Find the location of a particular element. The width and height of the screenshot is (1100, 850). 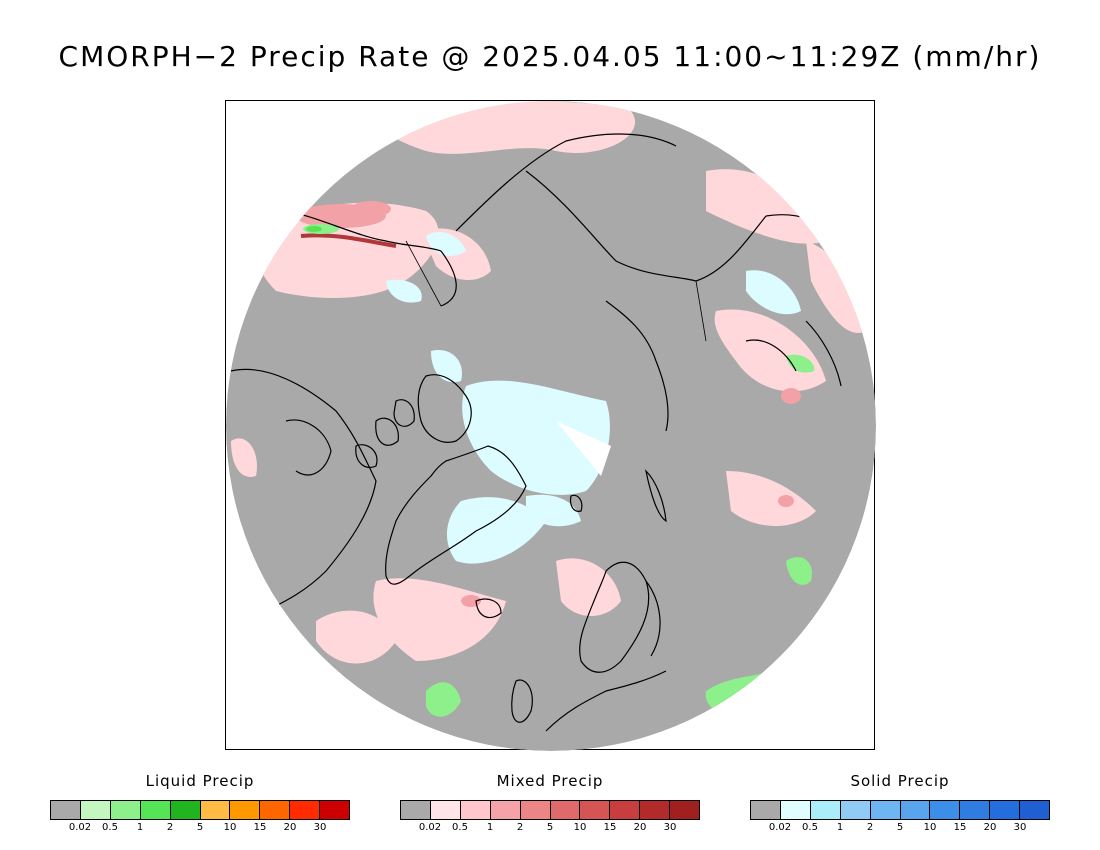

legend-liquid-tick-label: 10 is located at coordinates (230, 827).